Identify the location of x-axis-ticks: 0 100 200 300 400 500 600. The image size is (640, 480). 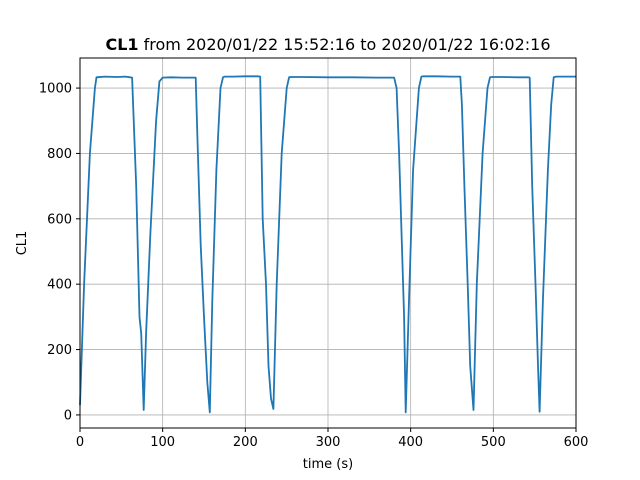
(332, 439).